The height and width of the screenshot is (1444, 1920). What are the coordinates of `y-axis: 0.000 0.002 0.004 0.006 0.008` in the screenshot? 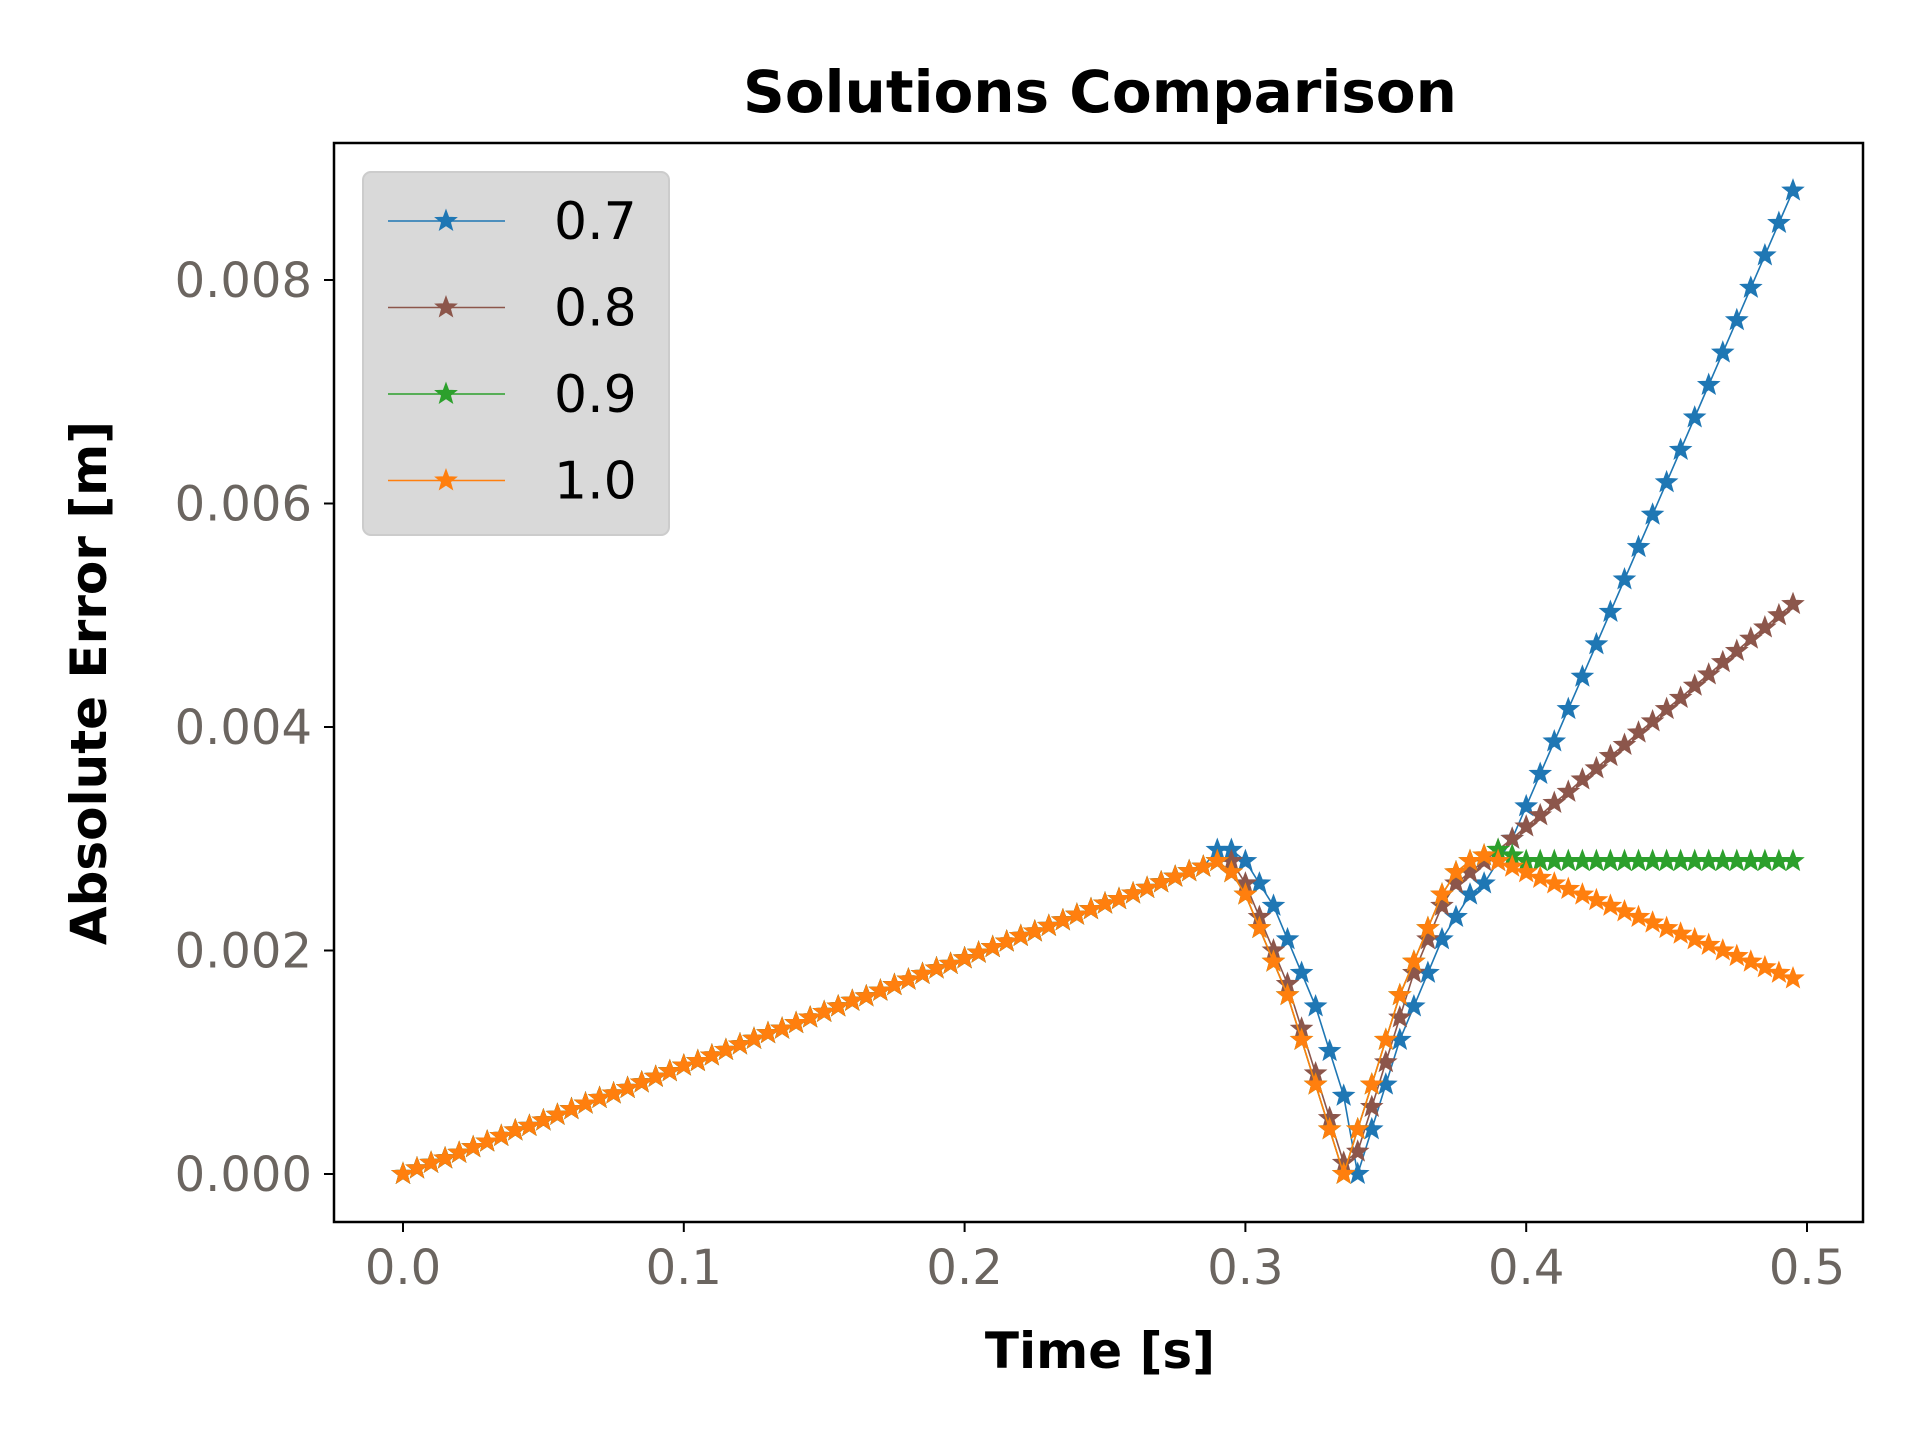 It's located at (254, 728).